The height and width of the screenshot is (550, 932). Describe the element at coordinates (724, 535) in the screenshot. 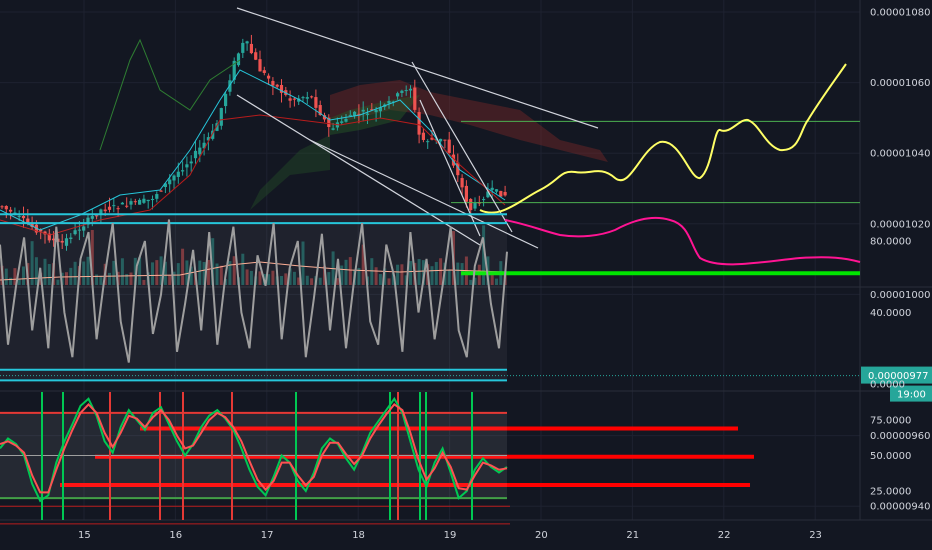

I see `time-axis-label: 22` at that location.